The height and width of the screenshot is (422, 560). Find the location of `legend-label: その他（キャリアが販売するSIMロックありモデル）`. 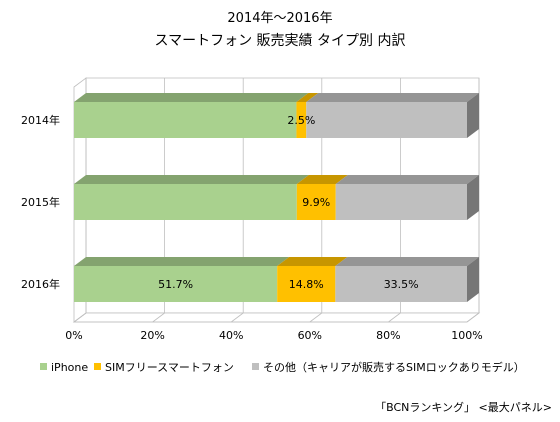

legend-label: その他（キャリアが販売するSIMロックありモデル） is located at coordinates (394, 367).